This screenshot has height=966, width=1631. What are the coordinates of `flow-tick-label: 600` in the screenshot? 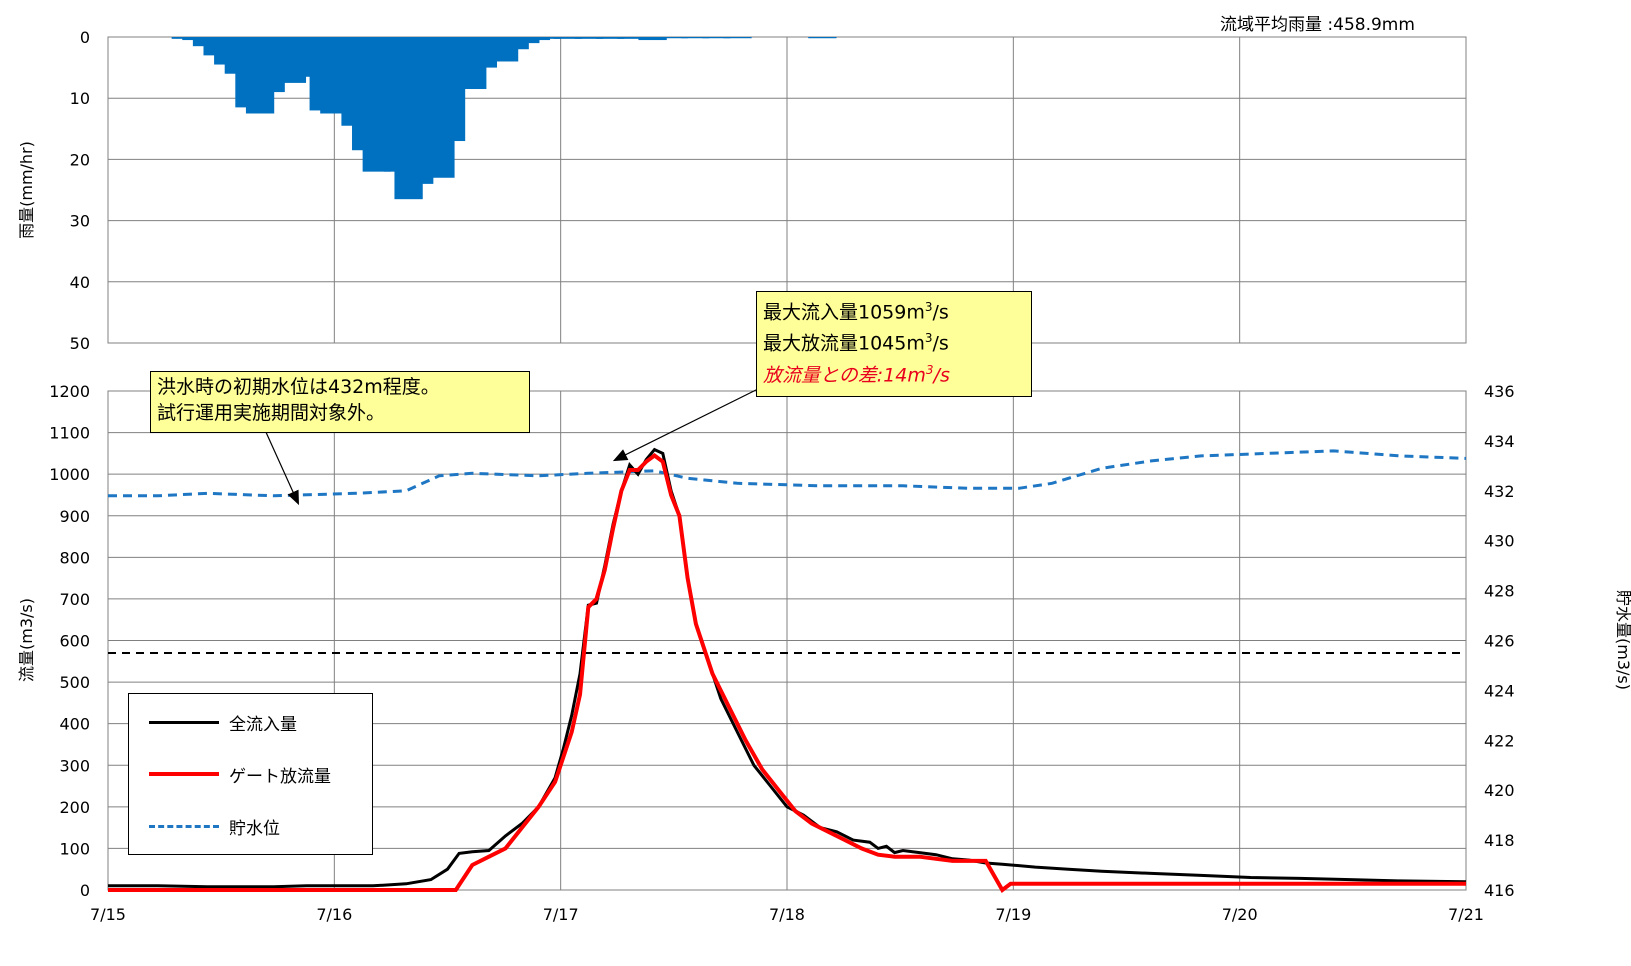 It's located at (74, 641).